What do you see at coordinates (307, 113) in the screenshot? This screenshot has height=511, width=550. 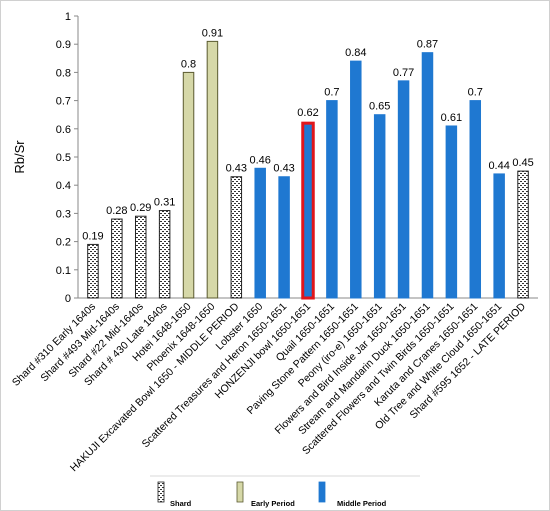 I see `bar-value-label: 0.62` at bounding box center [307, 113].